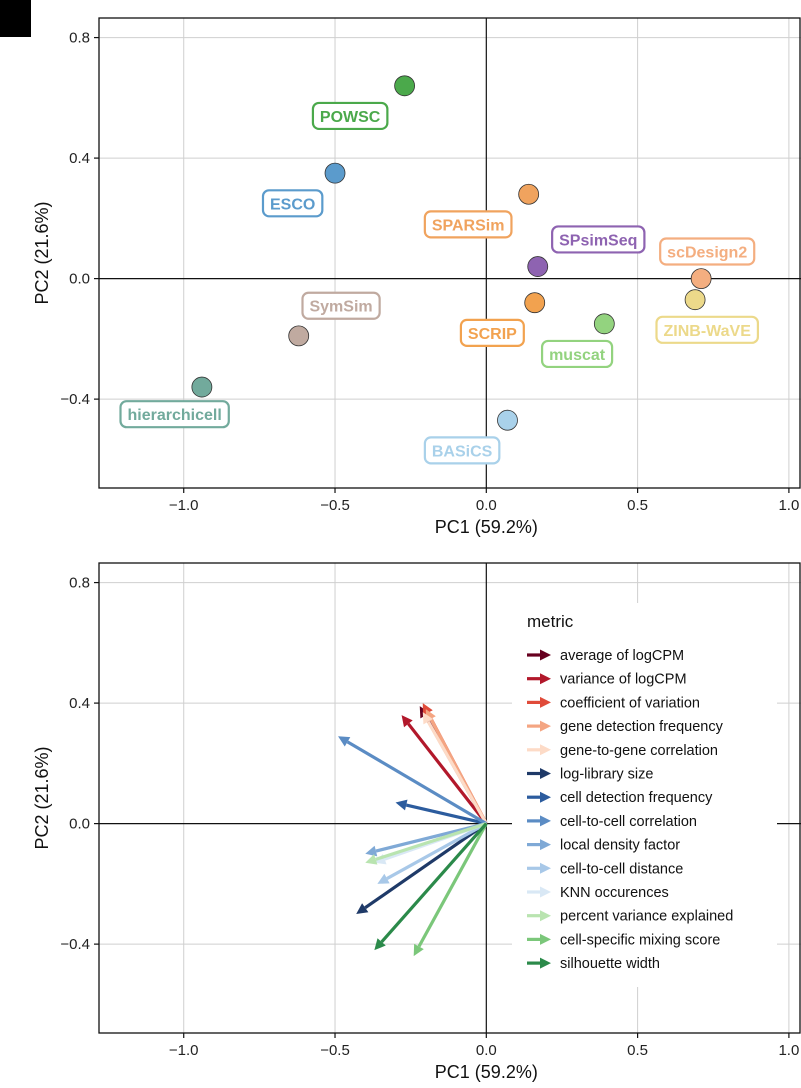  I want to click on legend-label: variance of logCPM, so click(623, 680).